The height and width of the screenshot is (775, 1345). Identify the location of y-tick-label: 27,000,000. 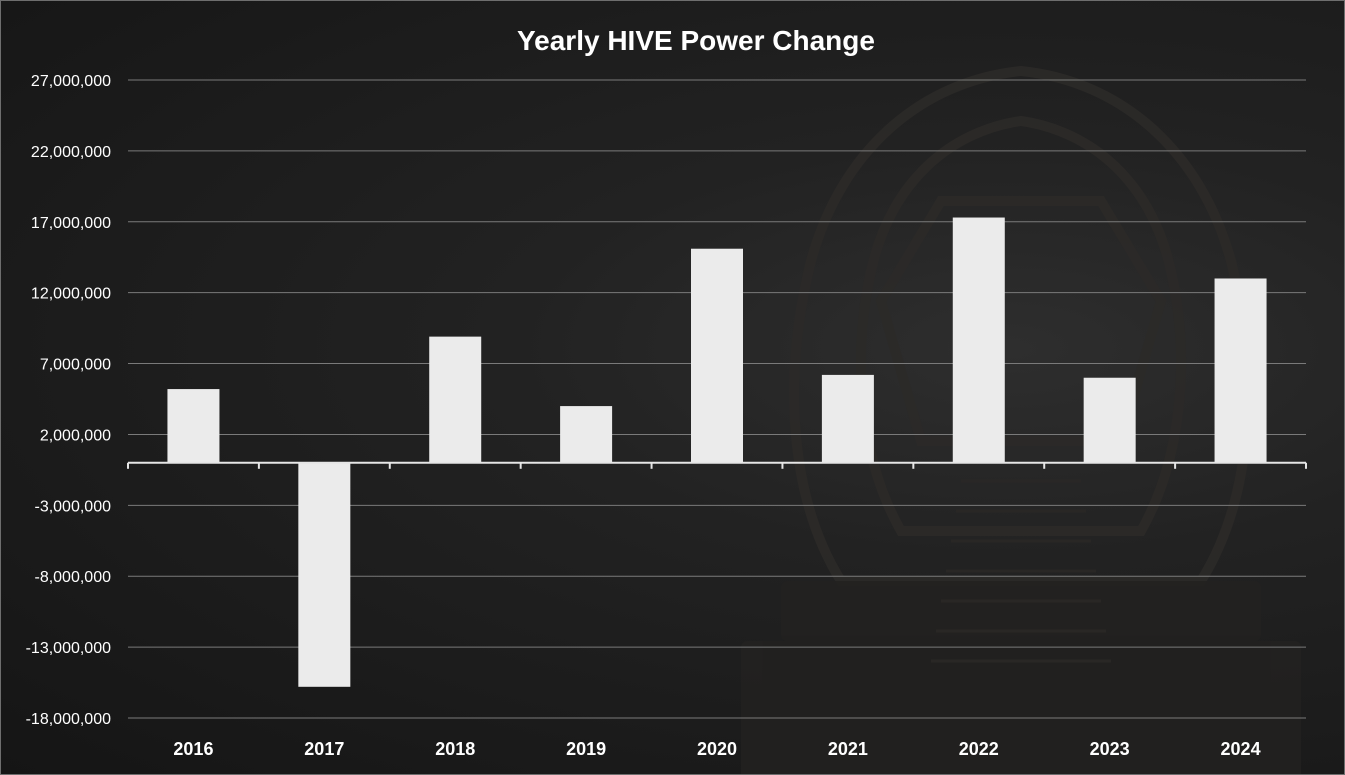
(71, 81).